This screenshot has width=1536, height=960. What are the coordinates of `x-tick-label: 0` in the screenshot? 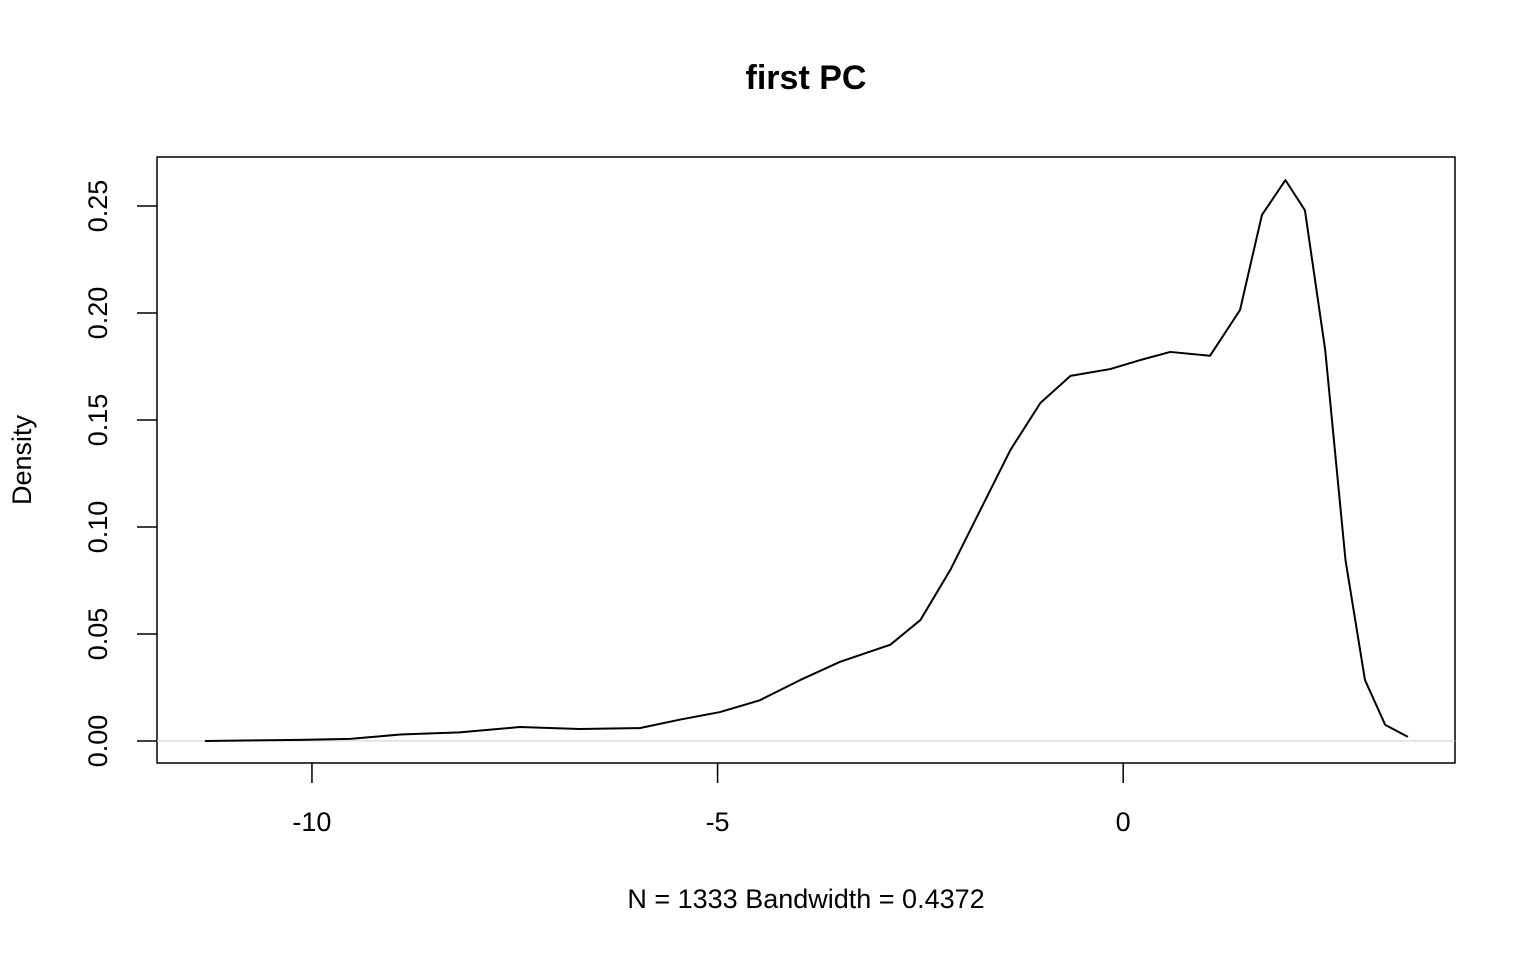 It's located at (1123, 822).